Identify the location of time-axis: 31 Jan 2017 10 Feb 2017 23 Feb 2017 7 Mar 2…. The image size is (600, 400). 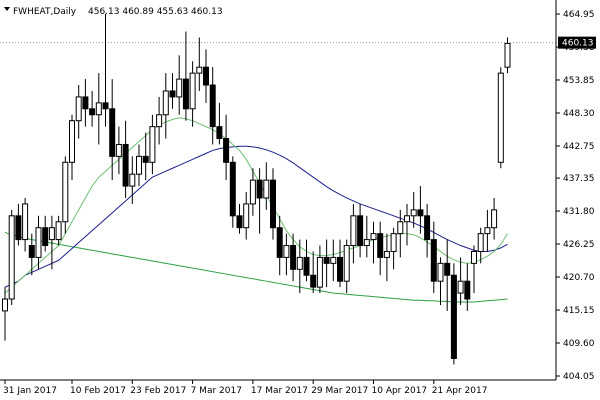
(245, 388).